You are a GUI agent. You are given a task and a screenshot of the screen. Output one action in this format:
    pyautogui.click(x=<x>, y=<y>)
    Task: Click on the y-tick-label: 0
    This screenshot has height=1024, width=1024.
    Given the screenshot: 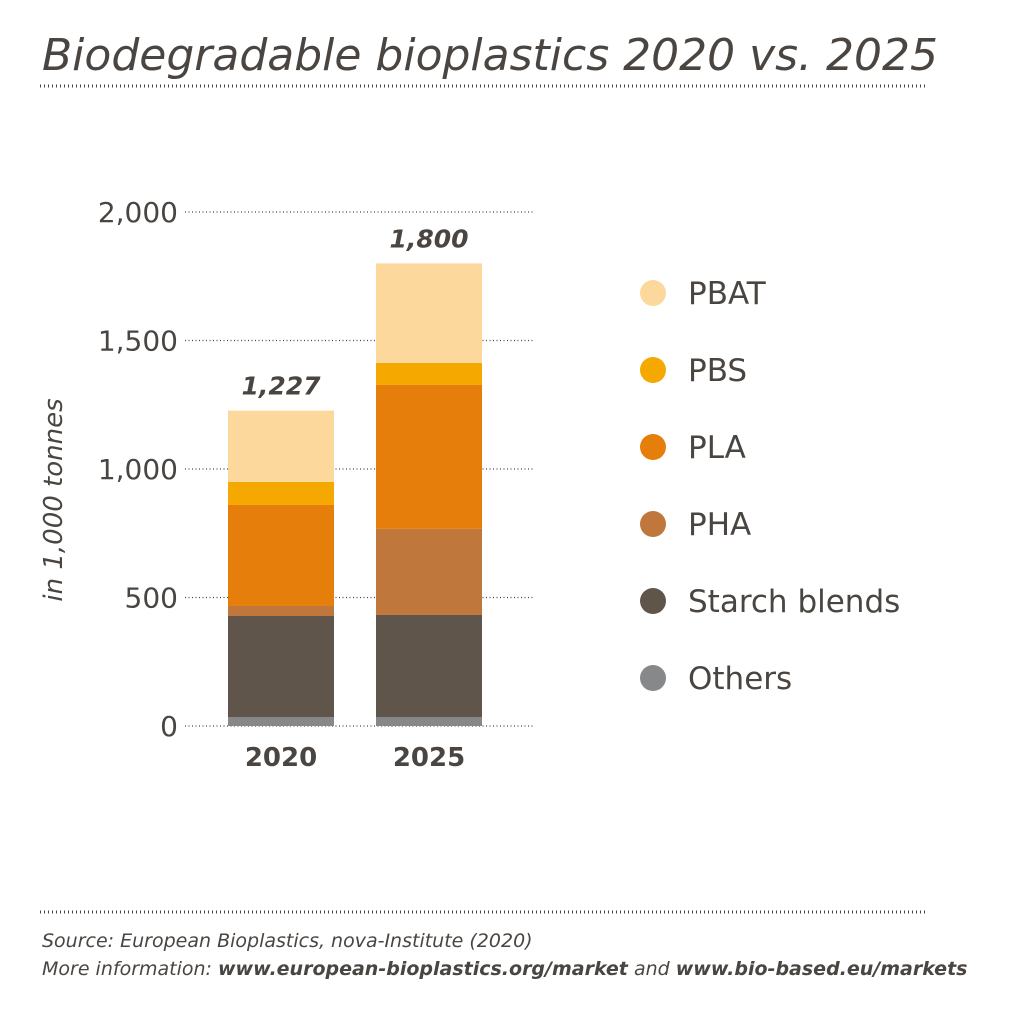 What is the action you would take?
    pyautogui.click(x=169, y=726)
    